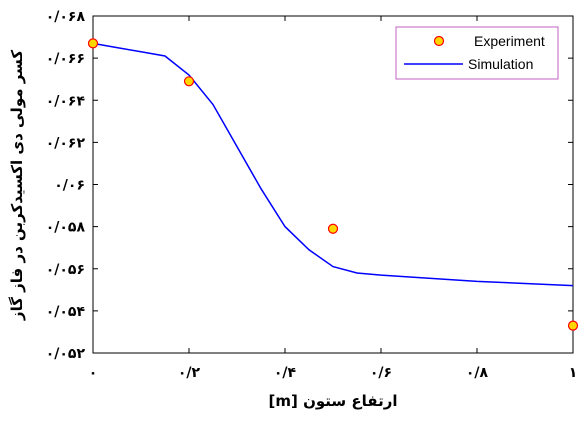 The width and height of the screenshot is (581, 421). I want to click on legend-experiment-label: Experiment, so click(509, 41).